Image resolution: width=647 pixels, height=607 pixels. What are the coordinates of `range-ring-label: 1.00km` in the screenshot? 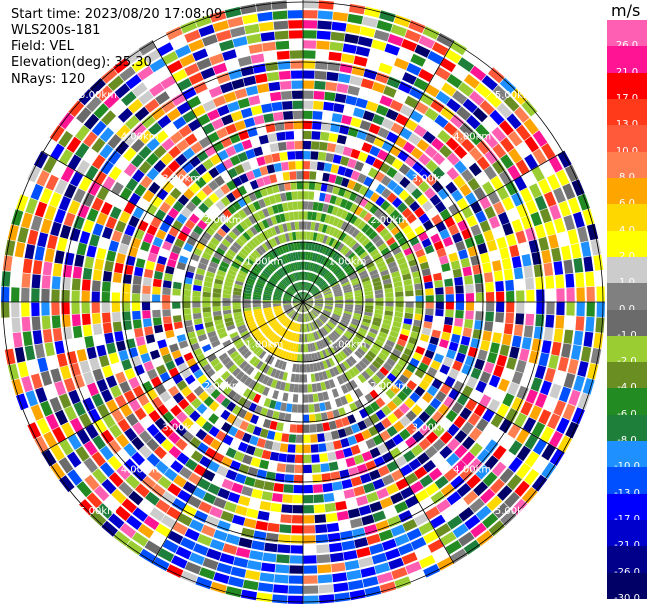 It's located at (348, 345).